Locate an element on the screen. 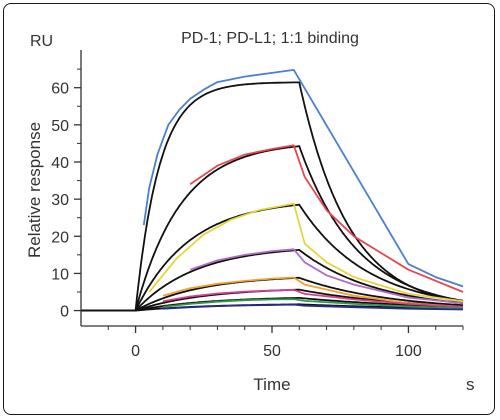 This screenshot has width=500, height=420. y-tick-label: 0 is located at coordinates (64, 312).